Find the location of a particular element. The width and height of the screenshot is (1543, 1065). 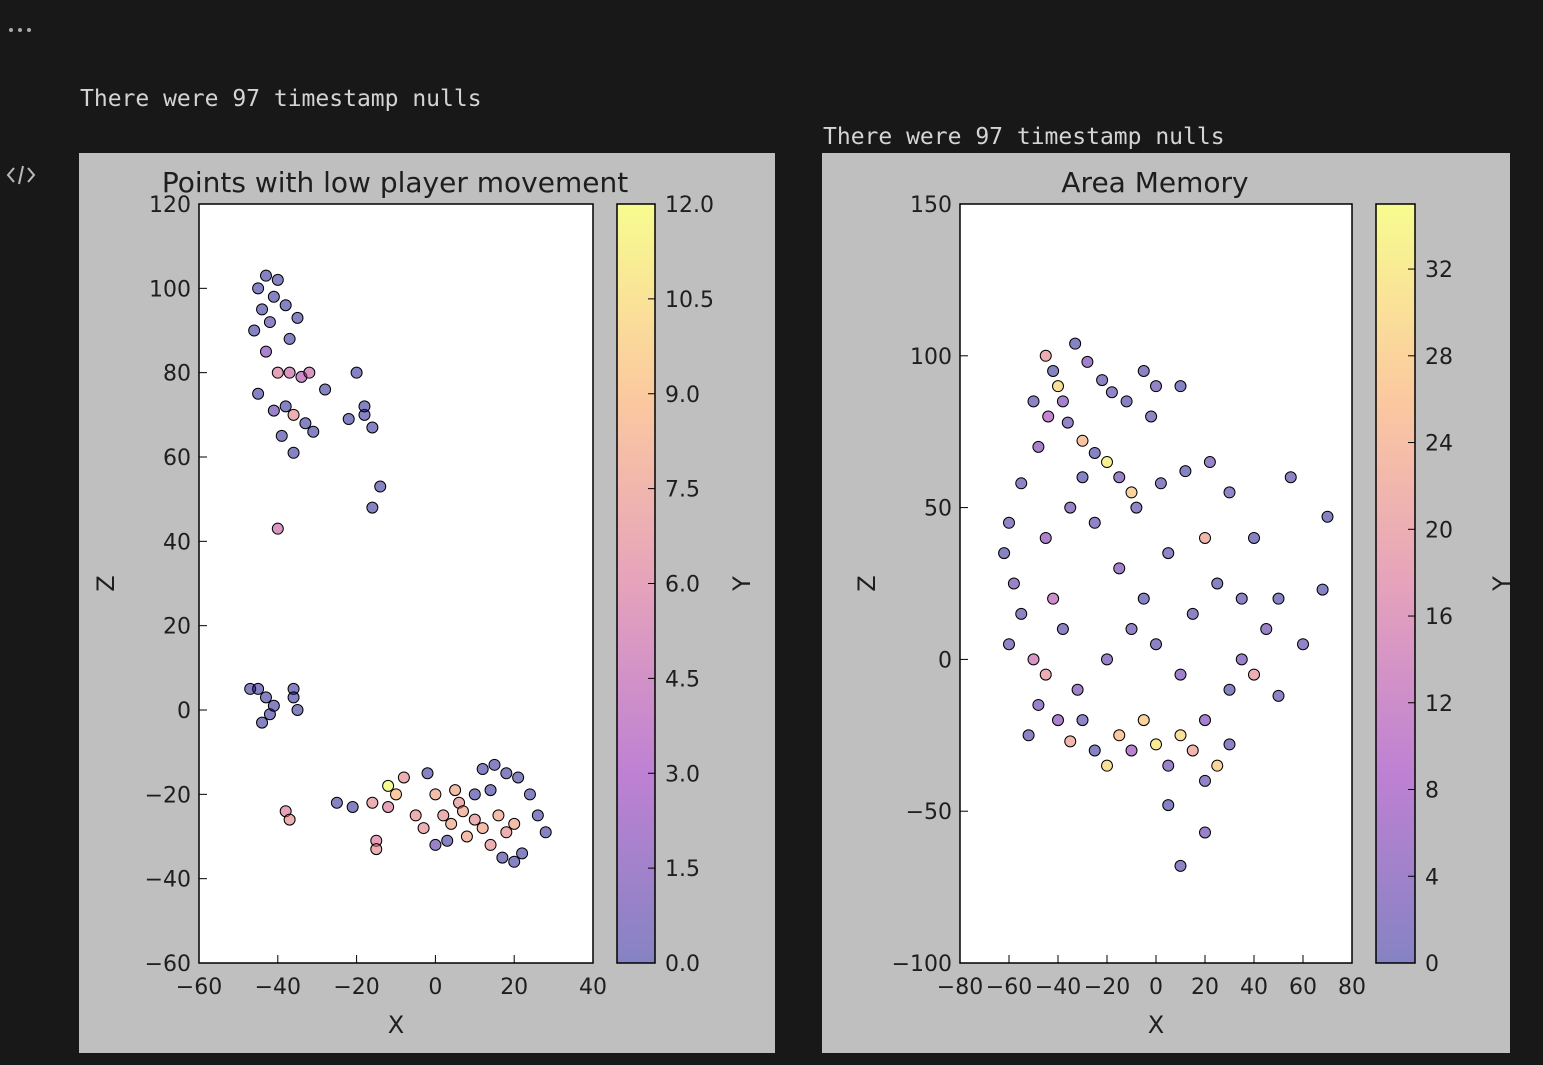

more-icon is located at coordinates (20, 30).